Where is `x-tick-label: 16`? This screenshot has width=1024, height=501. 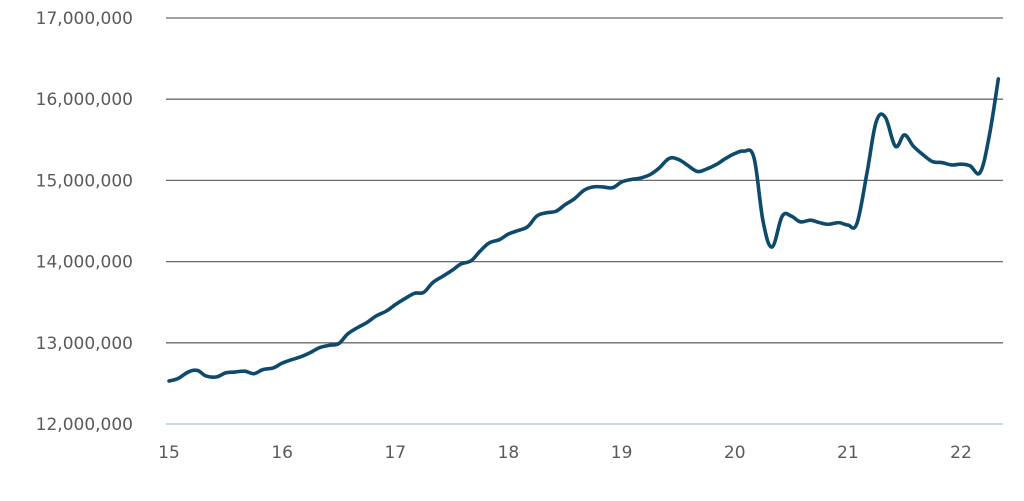
x-tick-label: 16 is located at coordinates (282, 453).